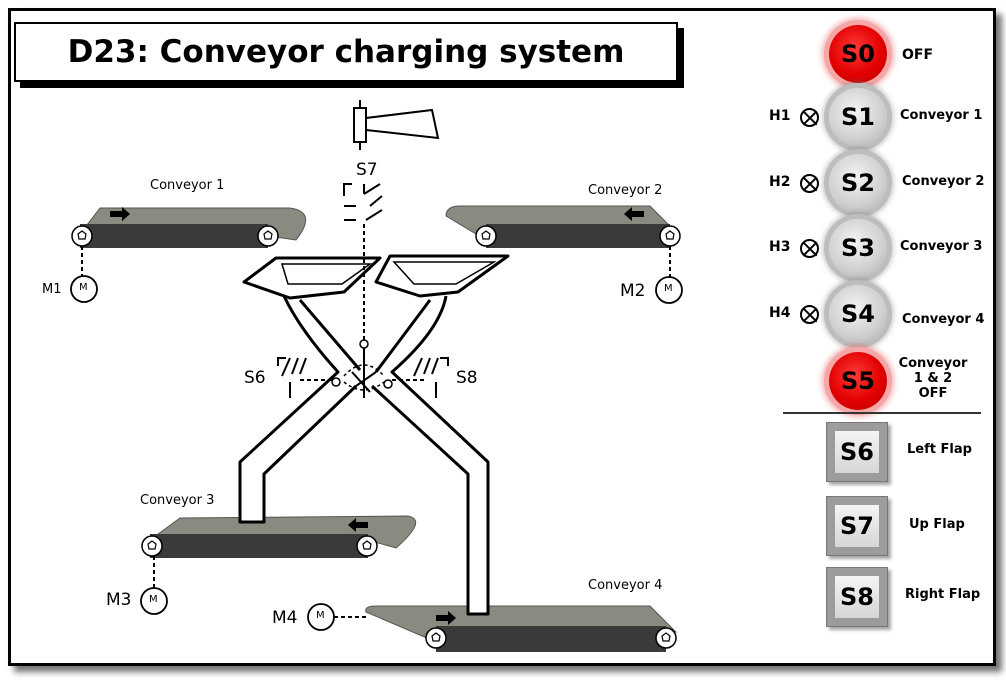 This screenshot has height=680, width=1006. I want to click on motor-m2-label: M2, so click(633, 291).